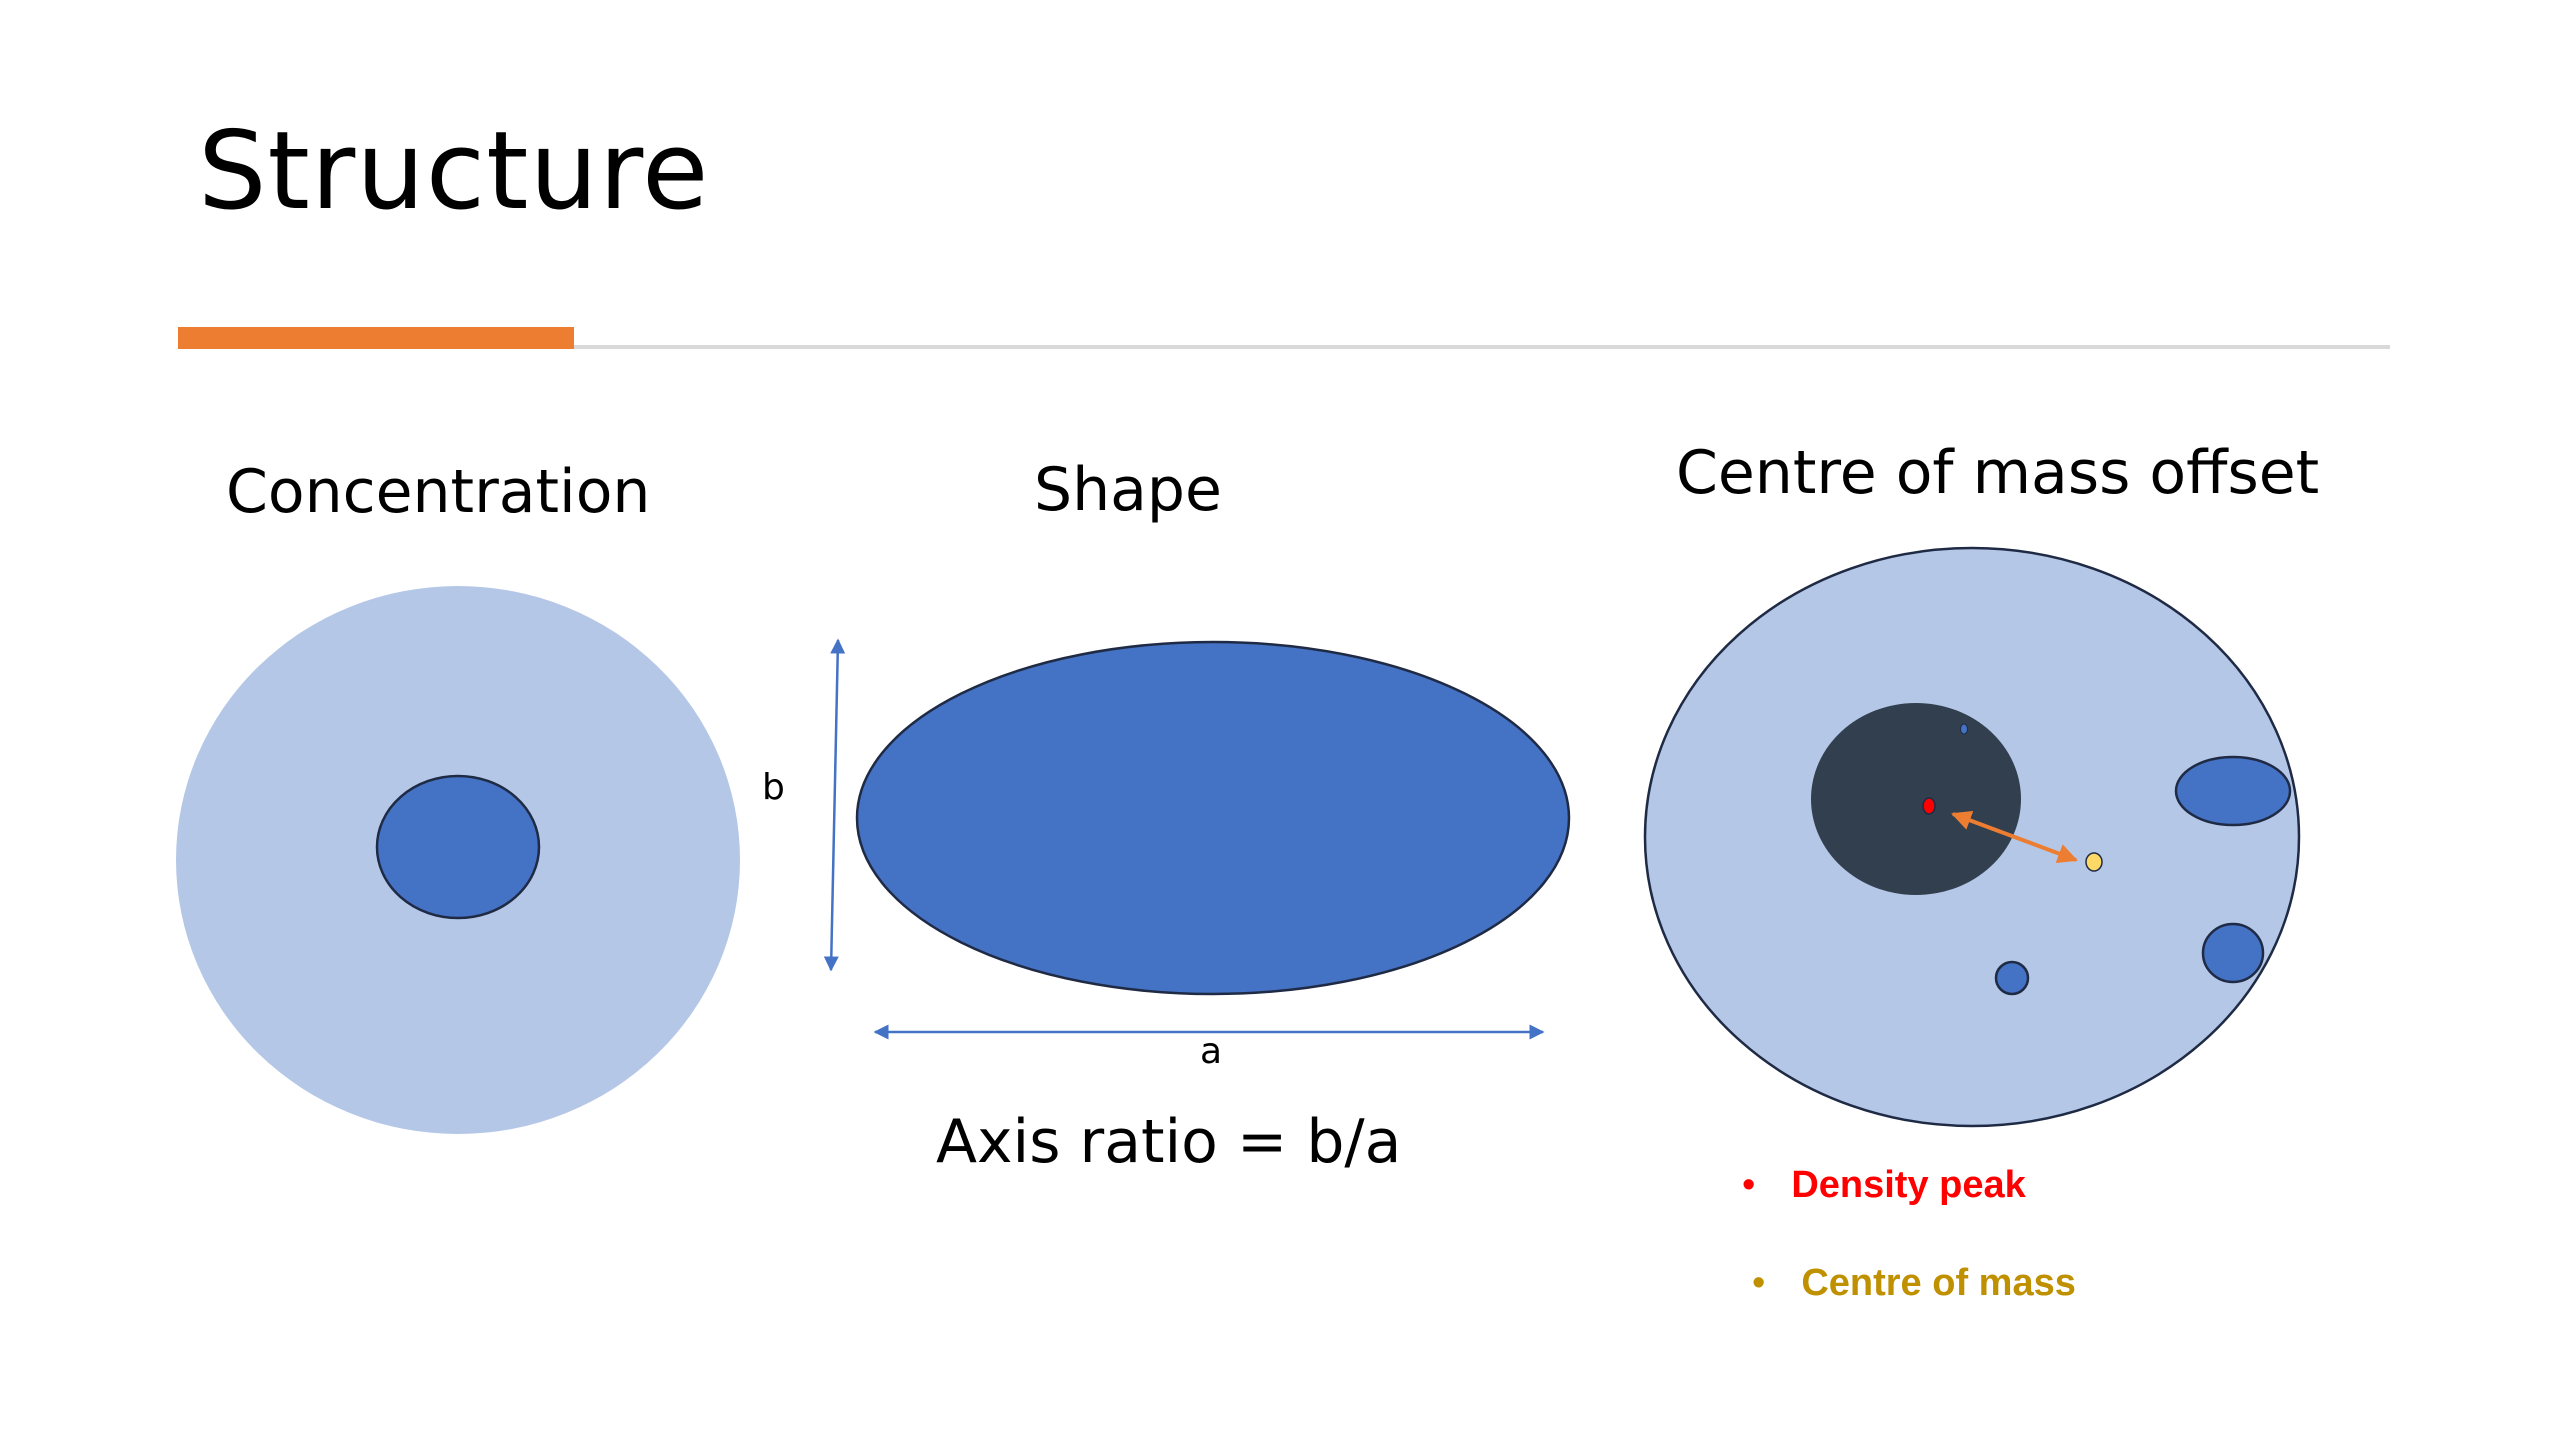  Describe the element at coordinates (773, 787) in the screenshot. I see `axis-b-label: b` at that location.